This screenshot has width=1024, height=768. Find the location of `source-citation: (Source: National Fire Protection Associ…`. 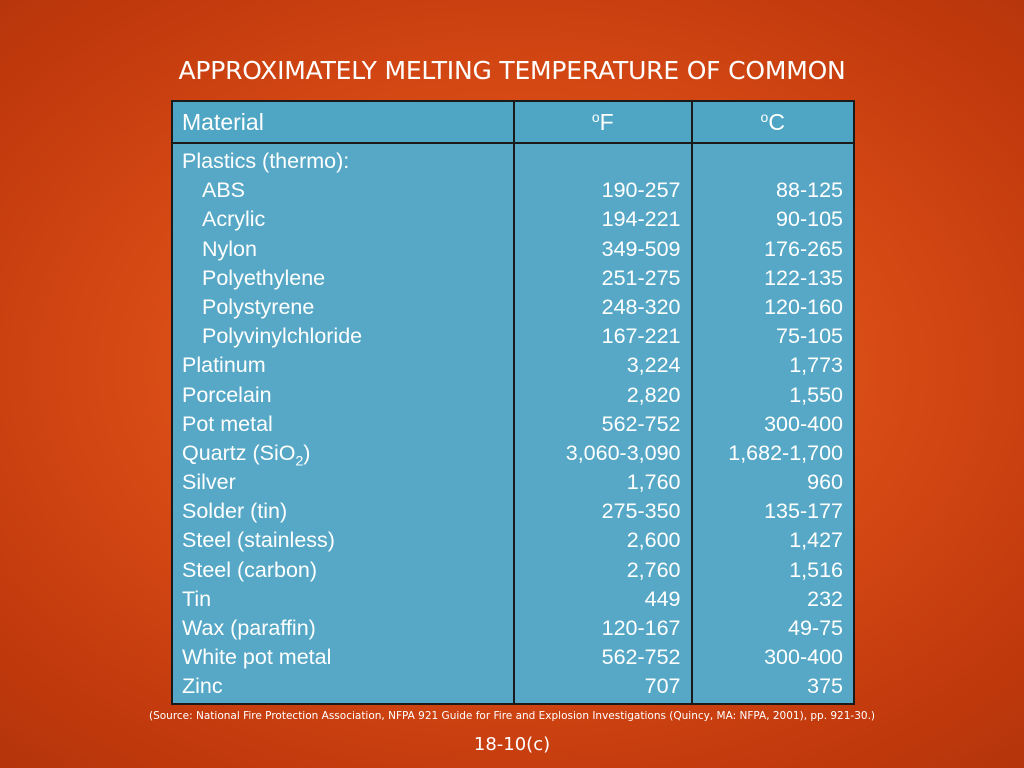

source-citation: (Source: National Fire Protection Associ… is located at coordinates (512, 716).